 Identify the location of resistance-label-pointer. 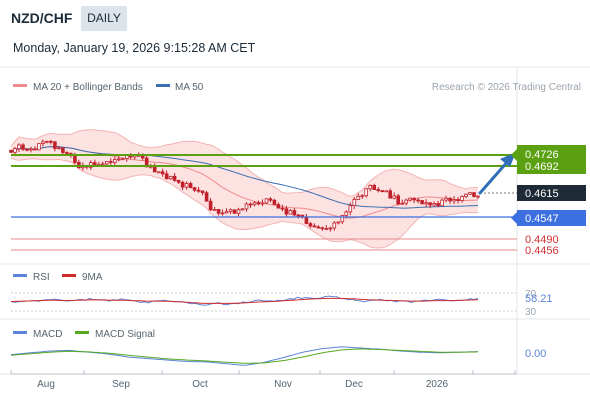
(514, 155).